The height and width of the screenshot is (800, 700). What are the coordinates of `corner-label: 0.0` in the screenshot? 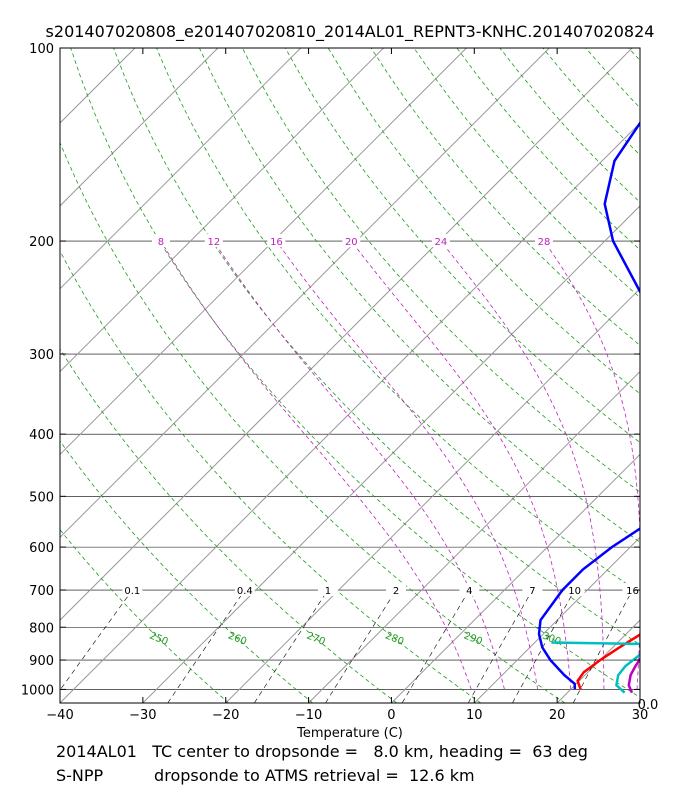 It's located at (648, 705).